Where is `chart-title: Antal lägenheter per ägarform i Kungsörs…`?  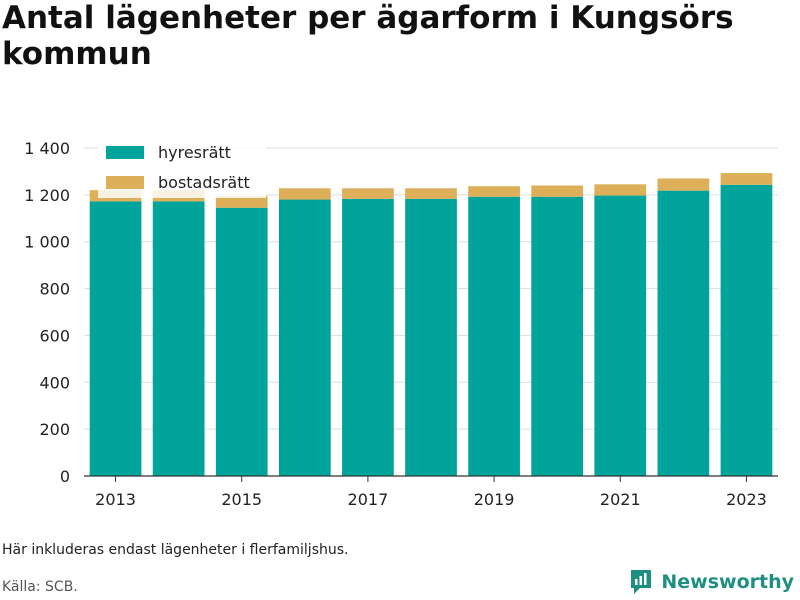
chart-title: Antal lägenheter per ägarform i Kungsörs… is located at coordinates (368, 36).